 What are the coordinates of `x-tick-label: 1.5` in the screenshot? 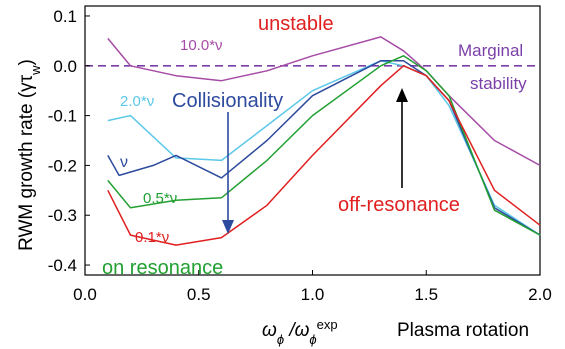 It's located at (426, 294).